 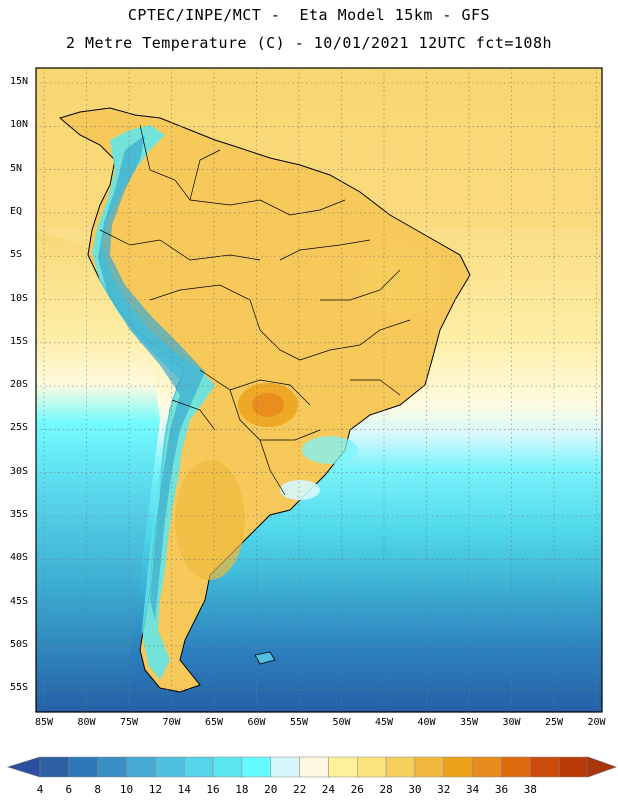 What do you see at coordinates (256, 722) in the screenshot?
I see `lon-label: 60W` at bounding box center [256, 722].